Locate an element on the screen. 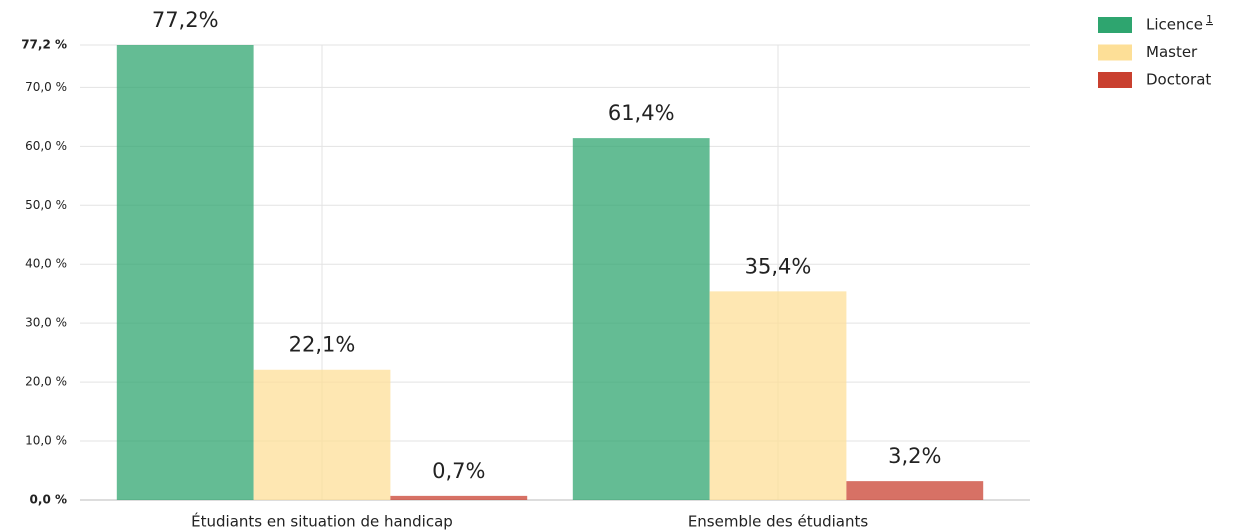 This screenshot has width=1245, height=532. legend-label: Doctorat is located at coordinates (1178, 80).